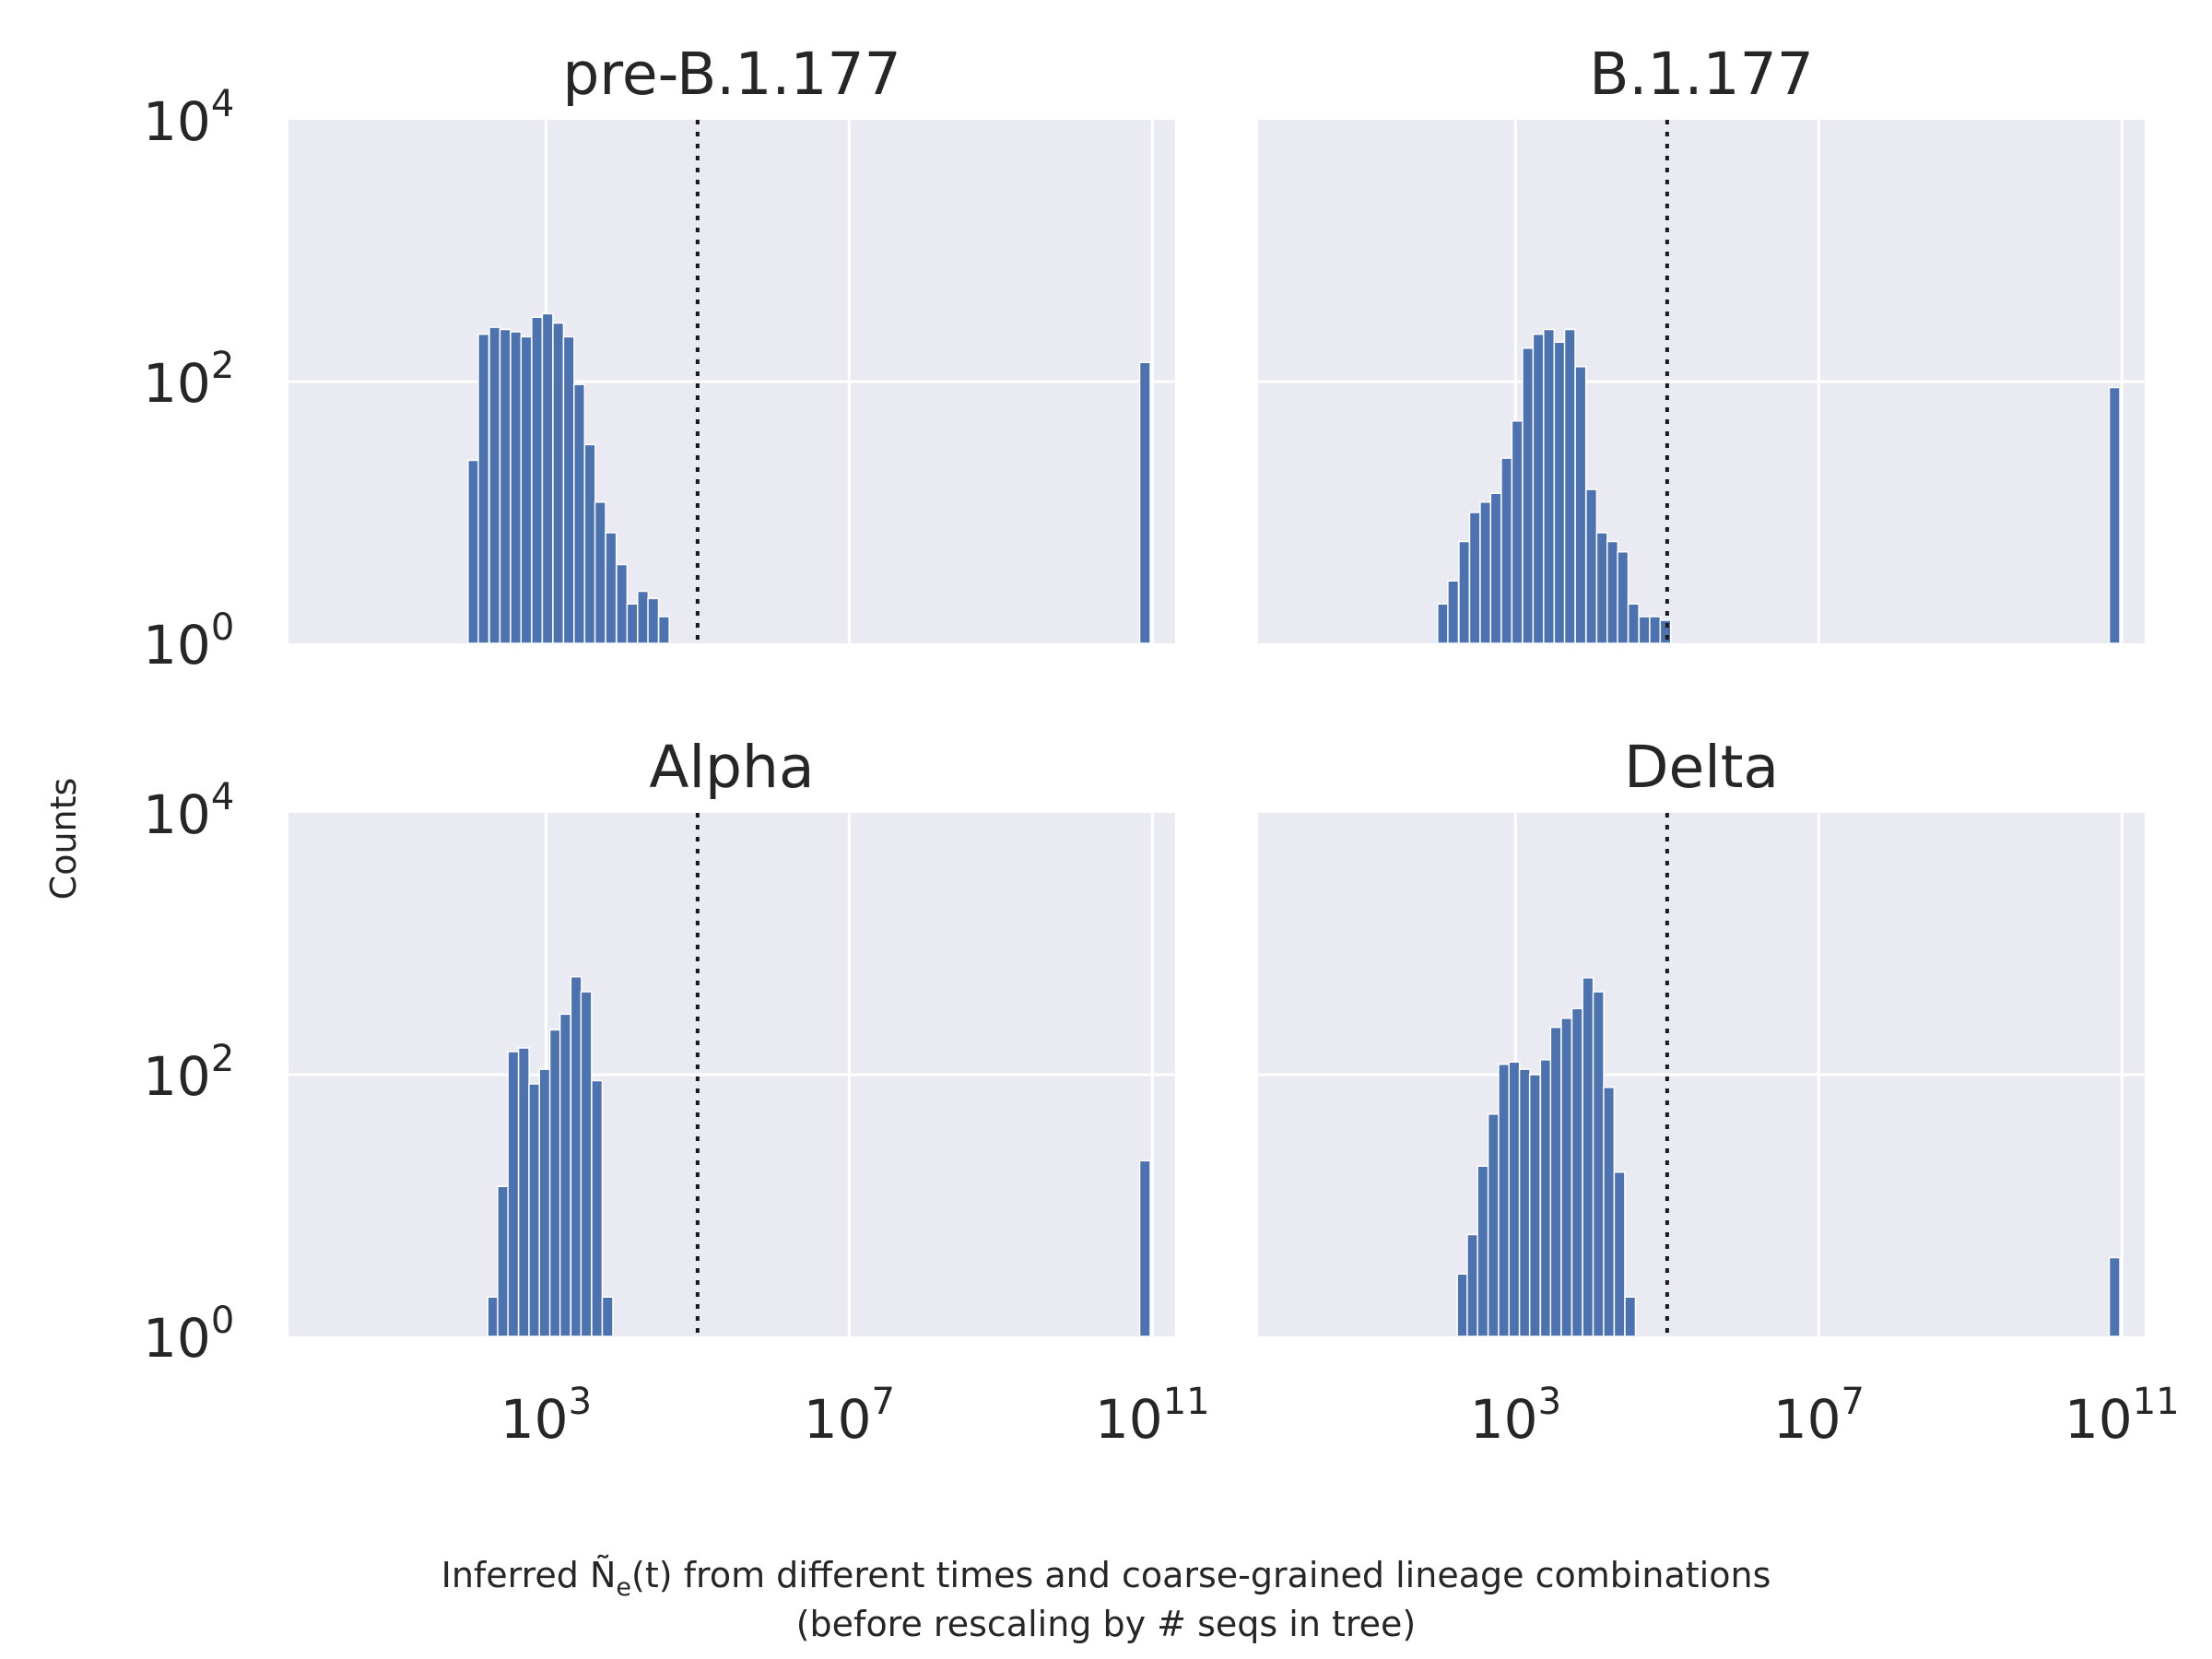 This screenshot has width=2212, height=1659. I want to click on y-tick-exponent: 0, so click(222, 1321).